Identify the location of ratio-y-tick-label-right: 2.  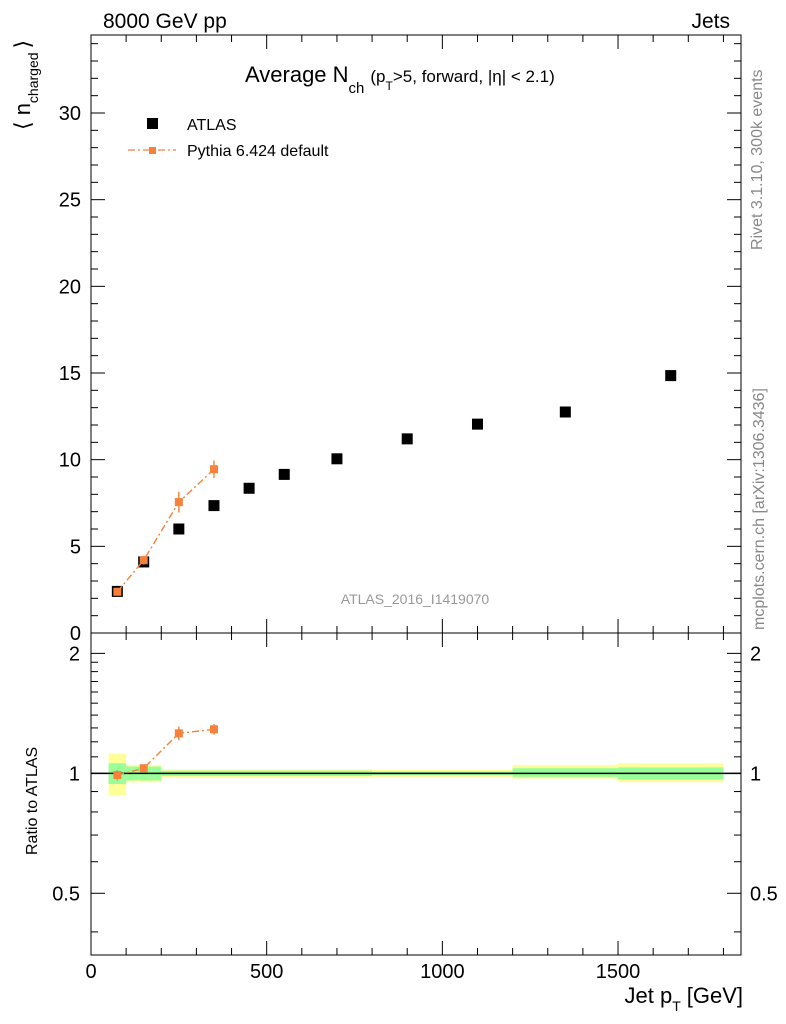
(755, 654).